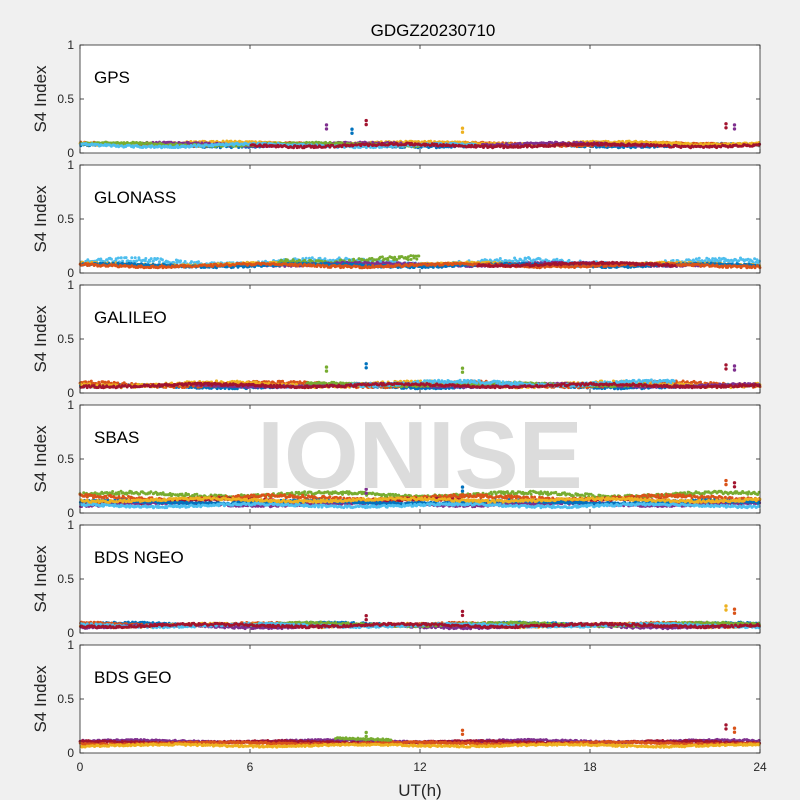 The width and height of the screenshot is (800, 800). I want to click on figure-title: GDGZ20230710, so click(433, 30).